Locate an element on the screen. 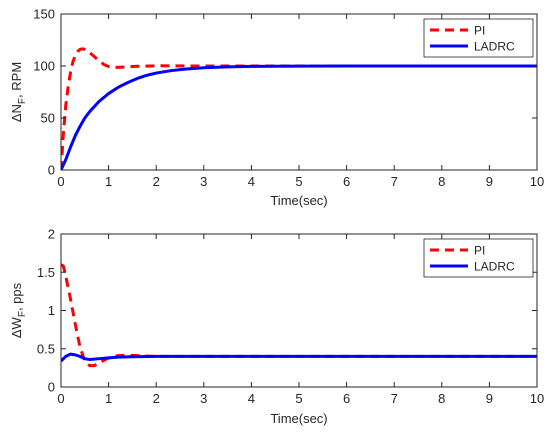 This screenshot has height=435, width=550. chart-1-xtick-label: 1 is located at coordinates (108, 398).